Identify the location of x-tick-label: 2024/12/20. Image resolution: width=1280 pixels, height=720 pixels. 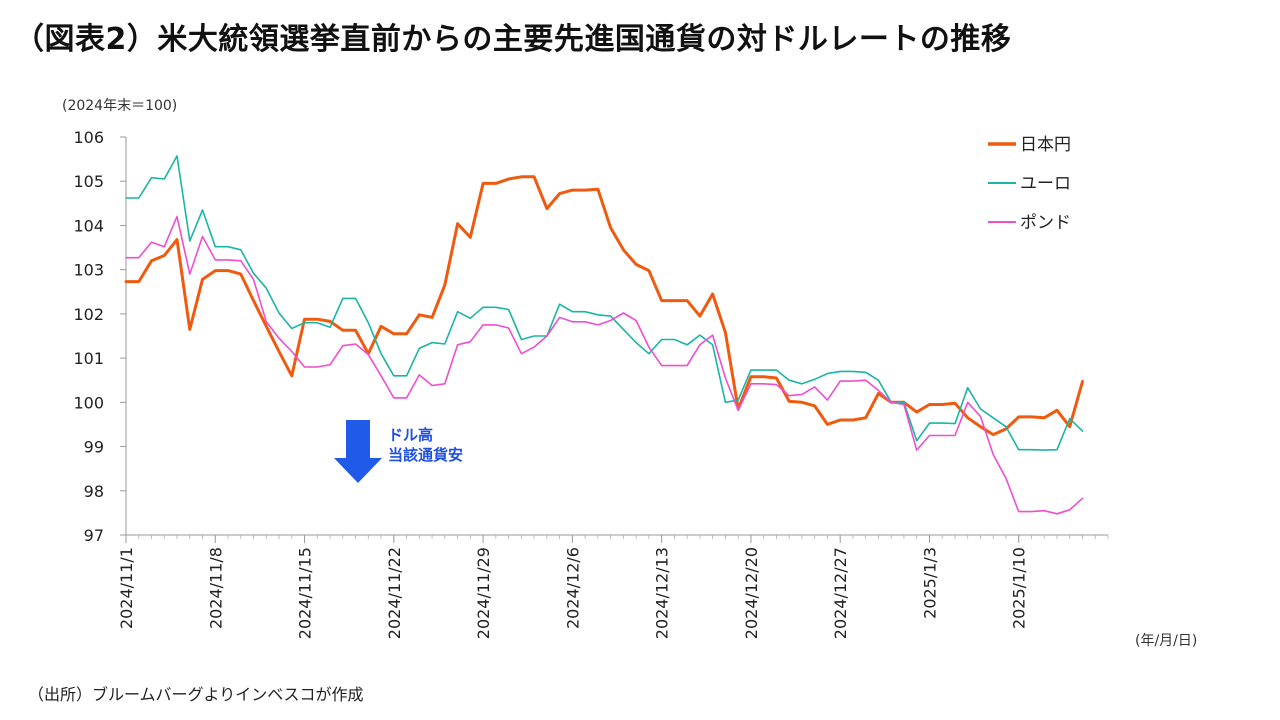
(751, 593).